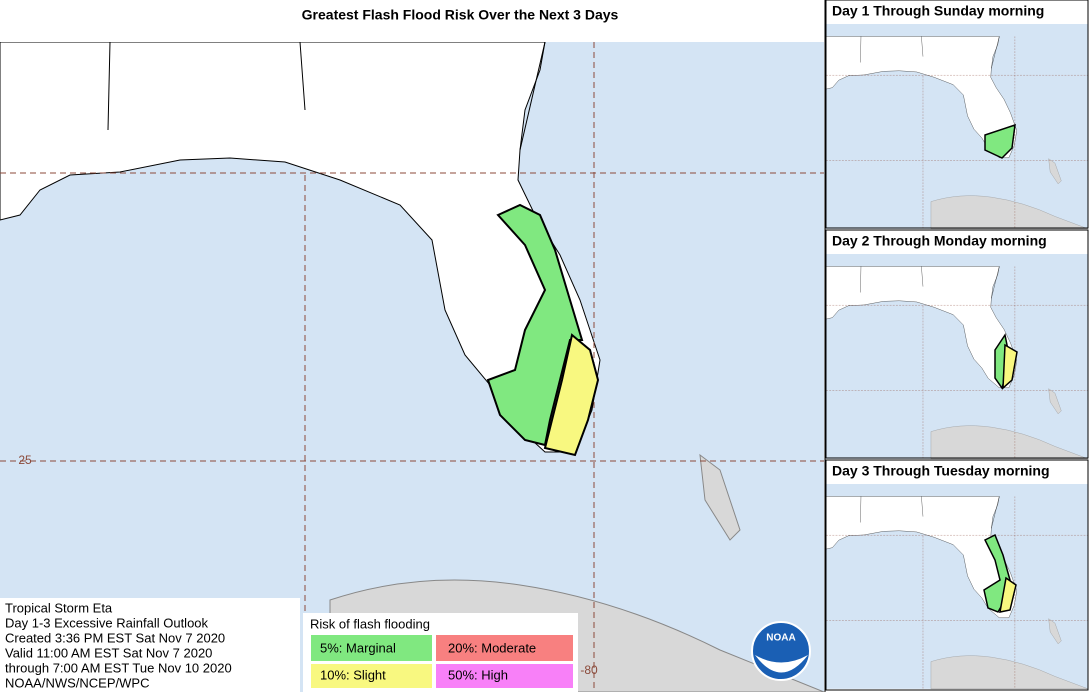 Image resolution: width=1090 pixels, height=697 pixels. What do you see at coordinates (370, 623) in the screenshot?
I see `legend-title: Risk of flash flooding` at bounding box center [370, 623].